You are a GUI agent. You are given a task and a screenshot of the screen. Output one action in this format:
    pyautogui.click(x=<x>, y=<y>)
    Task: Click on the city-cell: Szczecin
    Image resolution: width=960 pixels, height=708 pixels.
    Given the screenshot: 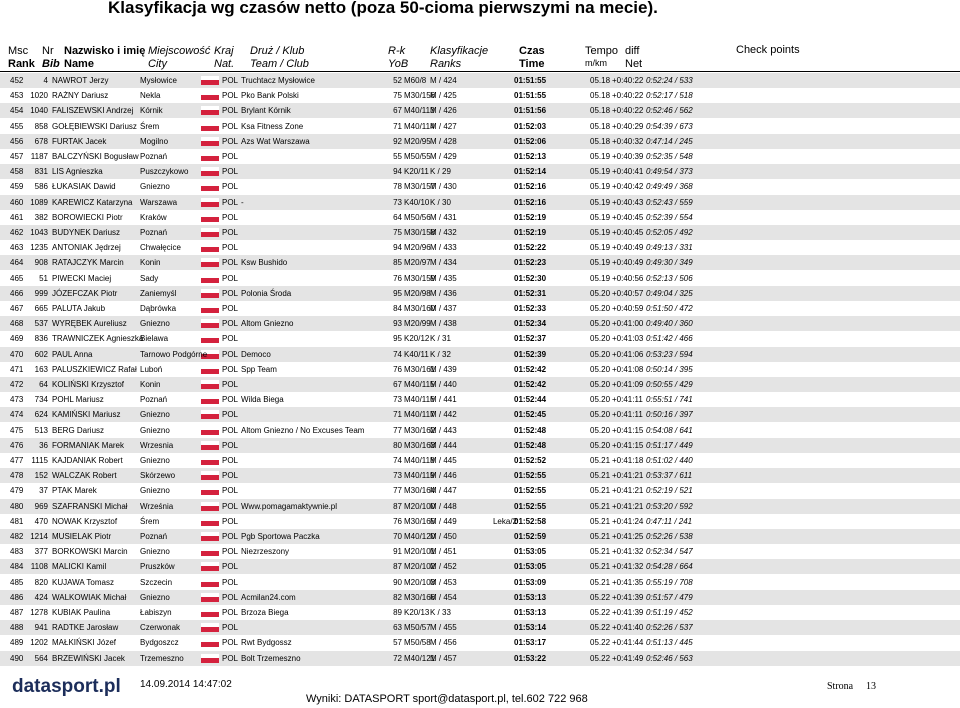 What is the action you would take?
    pyautogui.click(x=156, y=582)
    